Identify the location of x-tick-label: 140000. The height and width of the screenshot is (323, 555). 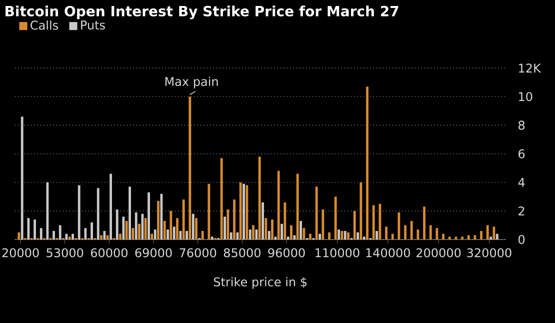
(388, 253).